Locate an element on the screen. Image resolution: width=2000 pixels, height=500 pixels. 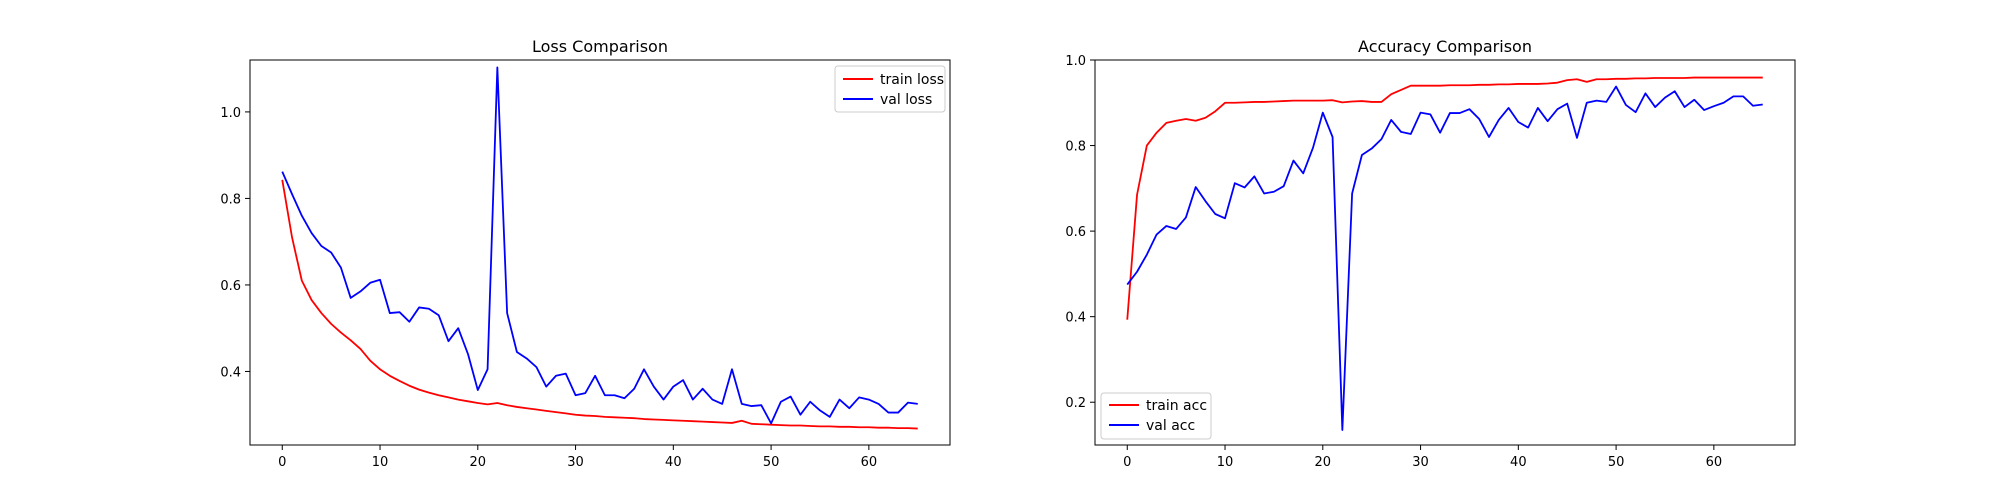
train-acc-legend-label: train acc is located at coordinates (1176, 406).